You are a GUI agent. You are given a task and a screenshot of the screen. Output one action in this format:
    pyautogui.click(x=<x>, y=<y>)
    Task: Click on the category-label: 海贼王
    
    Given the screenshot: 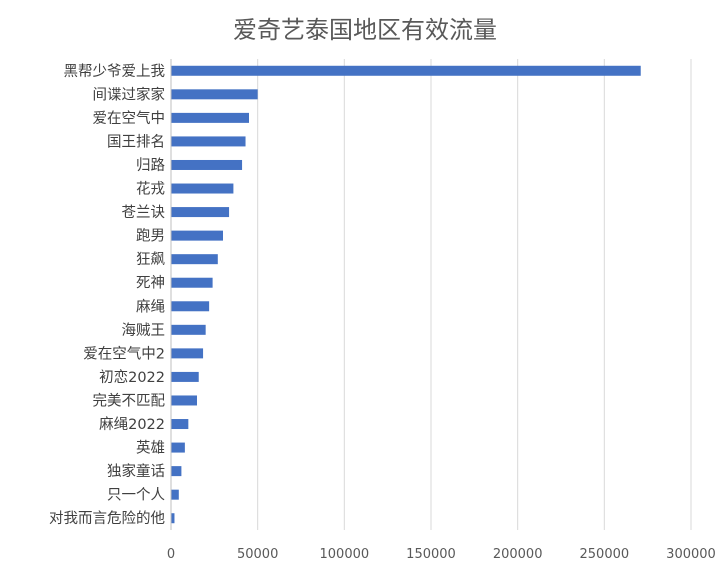 What is the action you would take?
    pyautogui.click(x=144, y=330)
    